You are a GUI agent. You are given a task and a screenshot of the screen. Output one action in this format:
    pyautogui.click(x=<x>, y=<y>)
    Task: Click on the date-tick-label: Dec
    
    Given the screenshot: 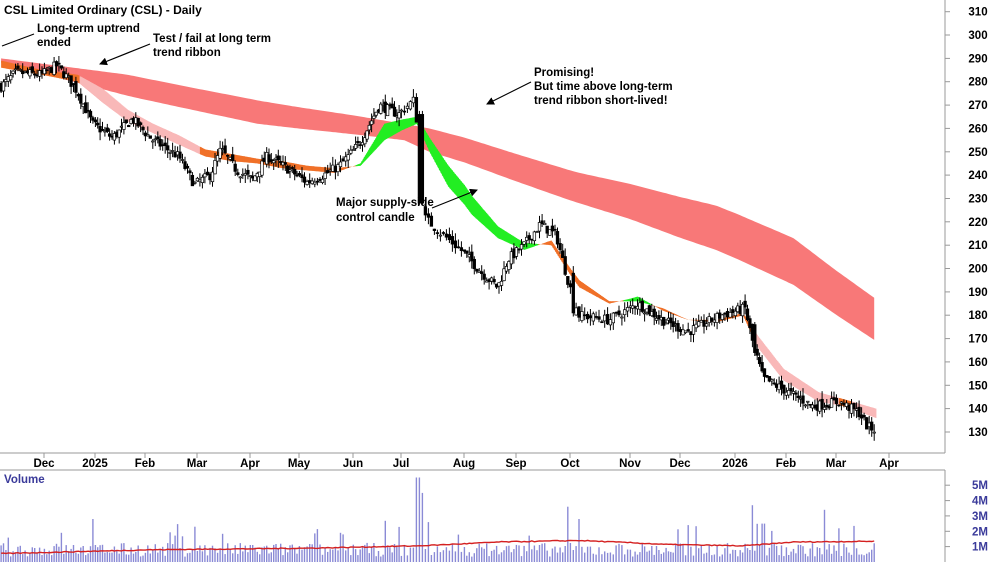 What is the action you would take?
    pyautogui.click(x=44, y=464)
    